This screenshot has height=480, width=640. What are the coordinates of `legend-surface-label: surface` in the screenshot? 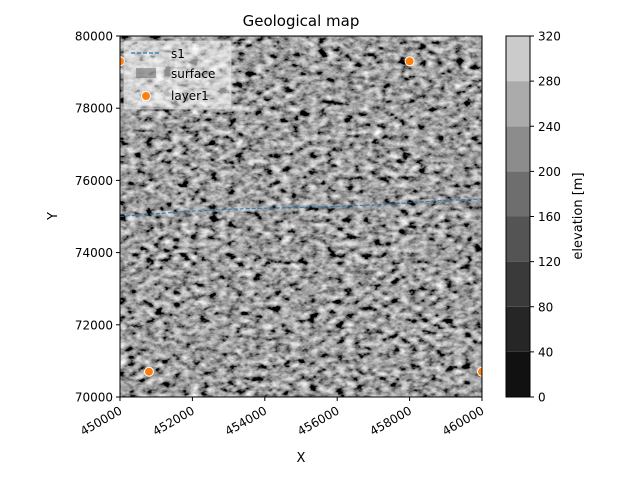 It's located at (193, 74).